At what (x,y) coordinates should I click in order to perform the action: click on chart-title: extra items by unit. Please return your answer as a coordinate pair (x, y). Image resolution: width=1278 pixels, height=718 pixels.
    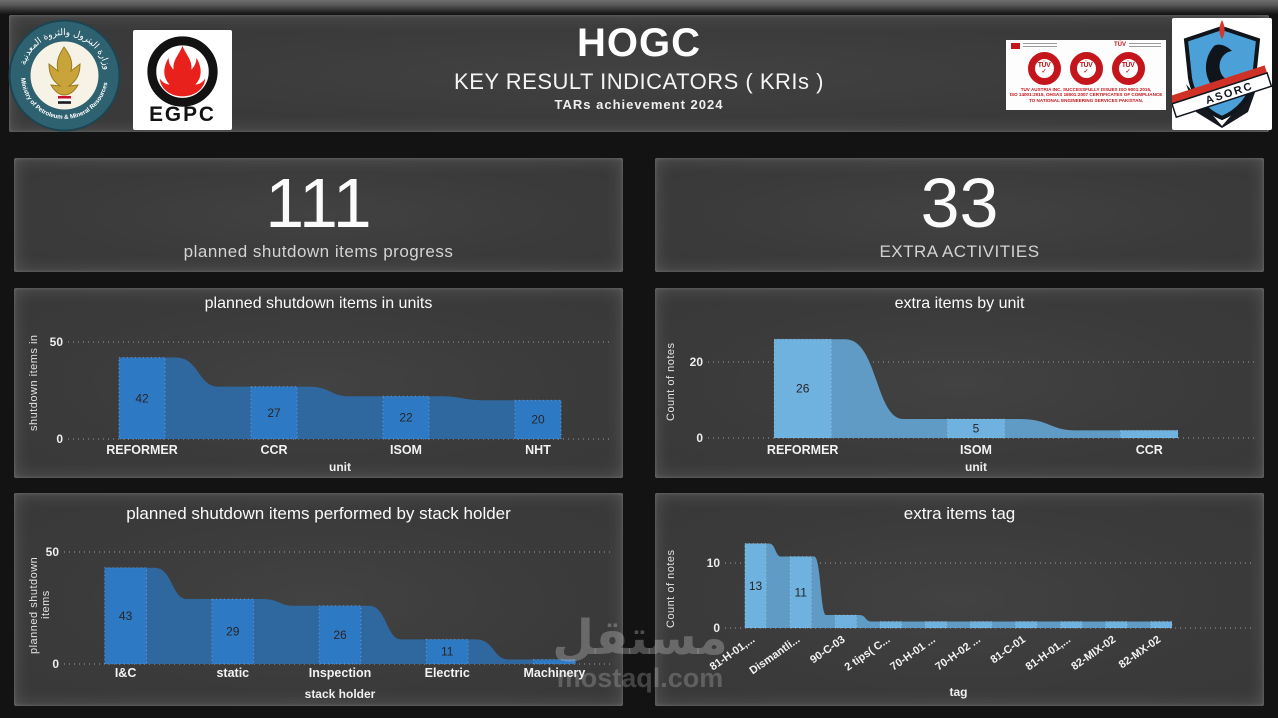
    Looking at the image, I should click on (959, 303).